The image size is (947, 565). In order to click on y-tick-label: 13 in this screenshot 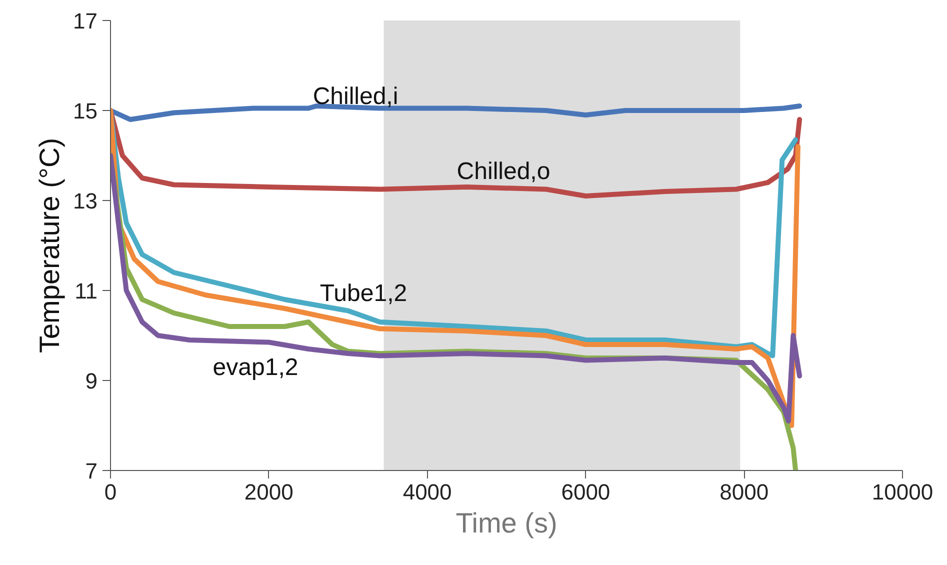, I will do `click(85, 201)`.